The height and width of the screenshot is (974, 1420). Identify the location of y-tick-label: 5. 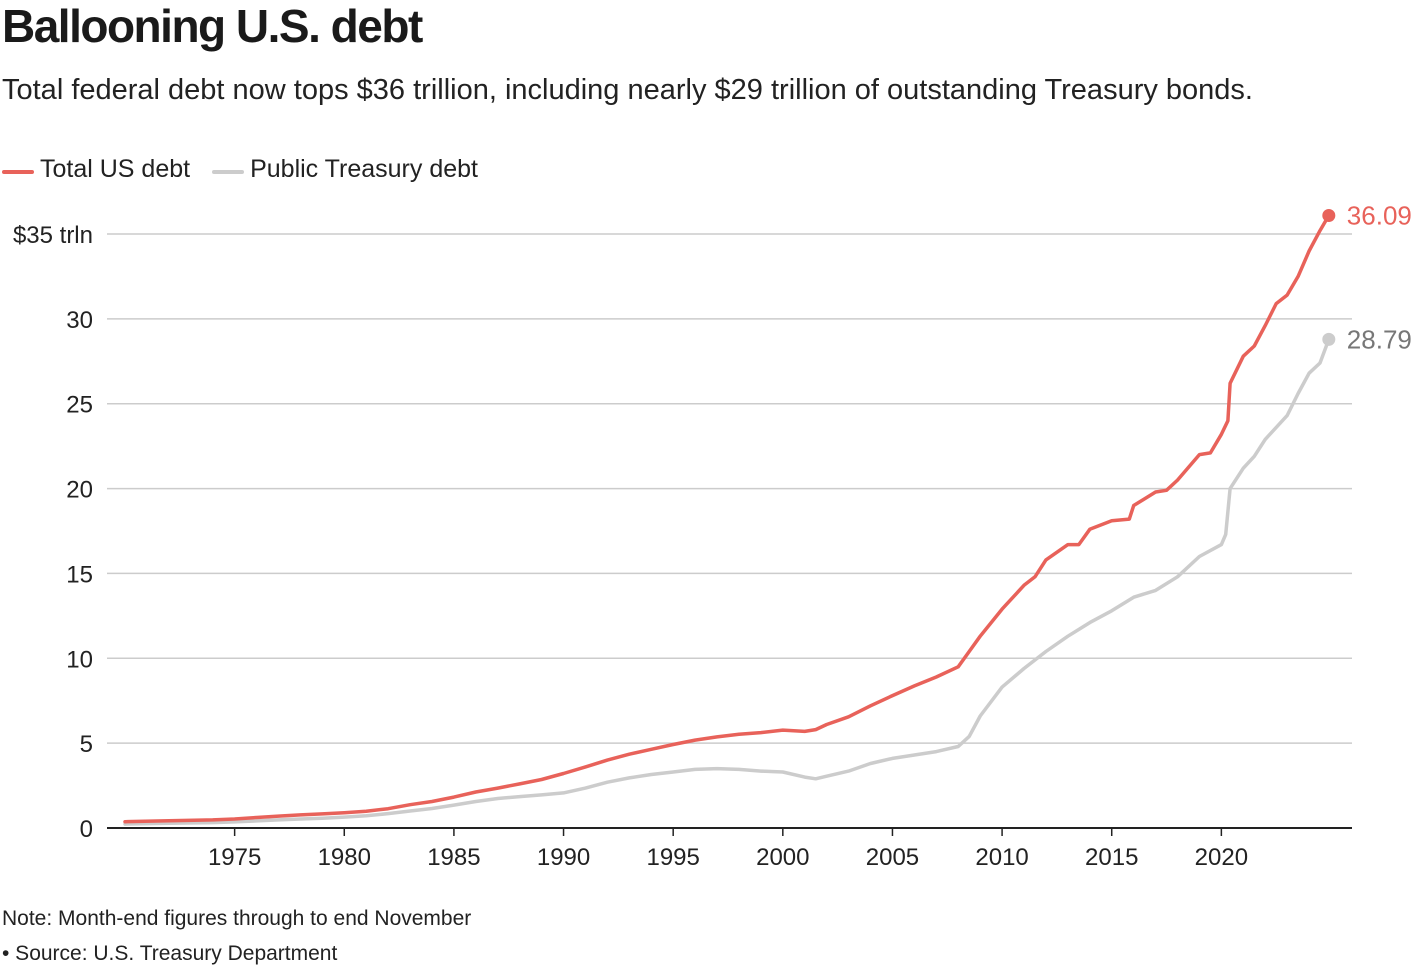
(86, 744).